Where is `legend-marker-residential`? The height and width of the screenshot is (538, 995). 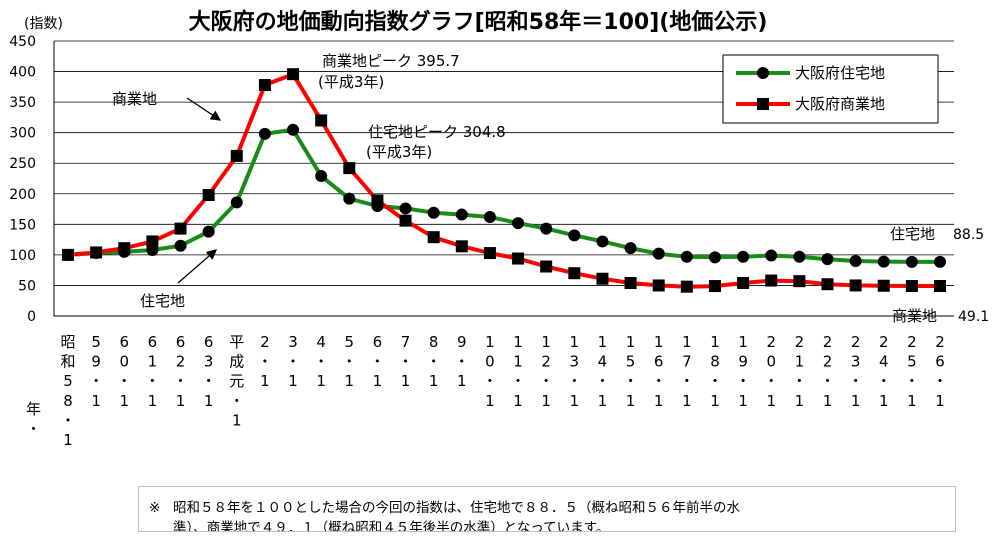
legend-marker-residential is located at coordinates (763, 73).